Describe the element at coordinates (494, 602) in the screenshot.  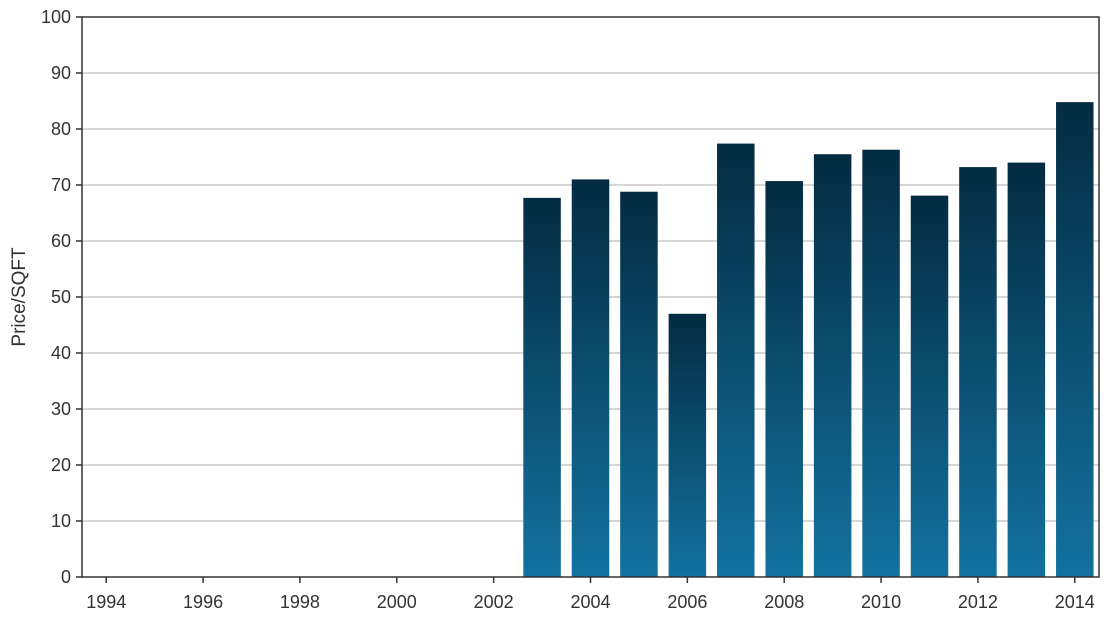
I see `x-tick-label: 2002` at that location.